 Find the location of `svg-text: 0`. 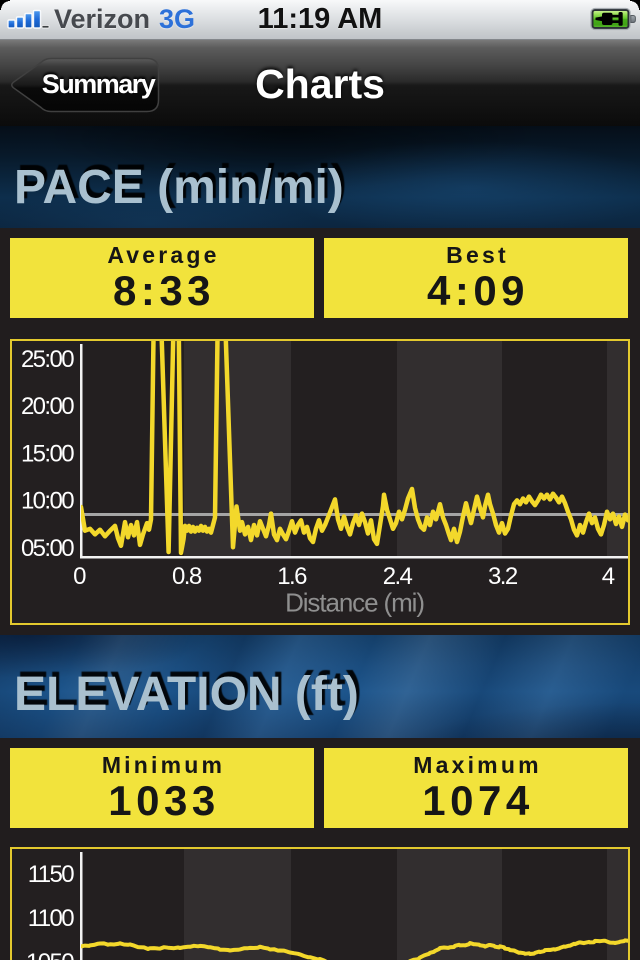

svg-text: 0 is located at coordinates (79, 576).